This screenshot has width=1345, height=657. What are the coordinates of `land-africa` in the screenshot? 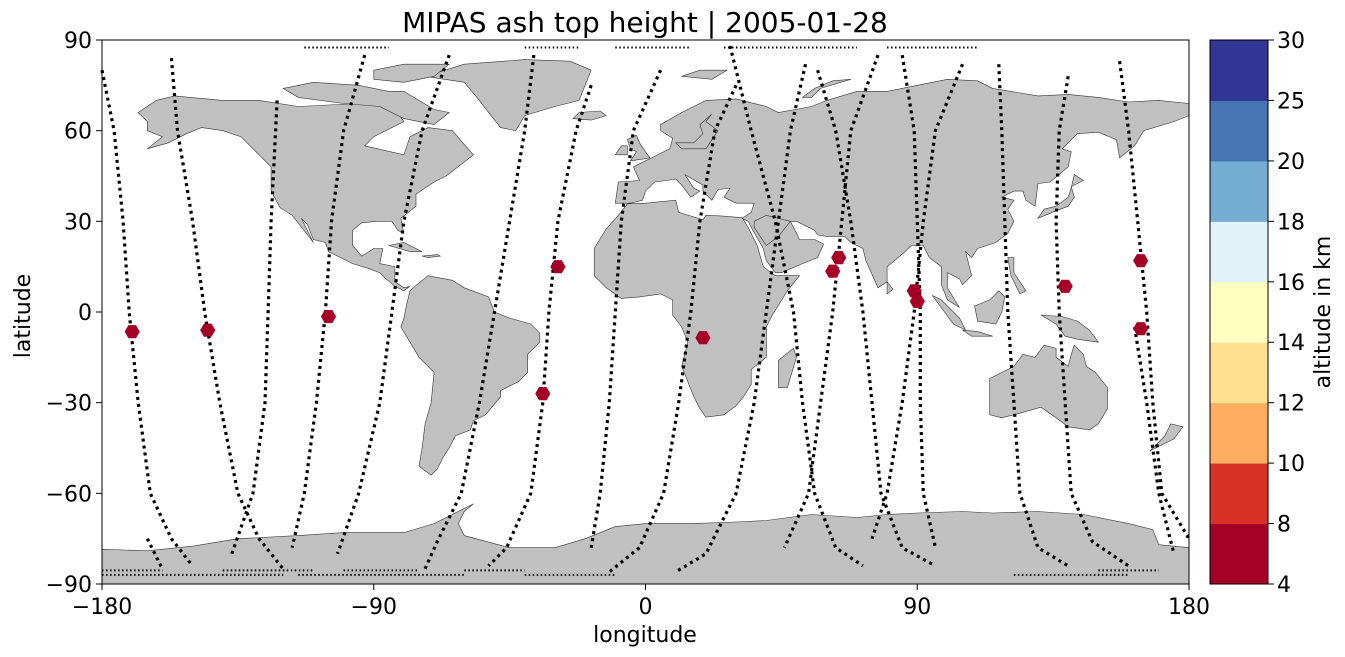 It's located at (697, 308).